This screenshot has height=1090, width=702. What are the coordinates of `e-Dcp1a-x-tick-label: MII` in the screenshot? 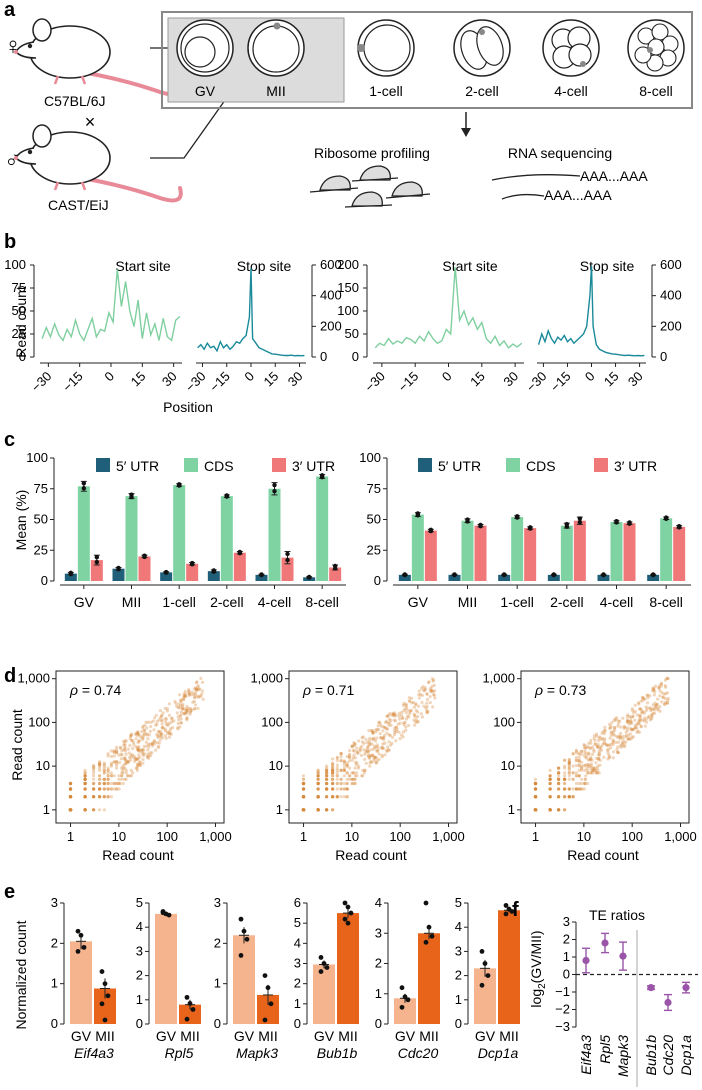 It's located at (508, 1036).